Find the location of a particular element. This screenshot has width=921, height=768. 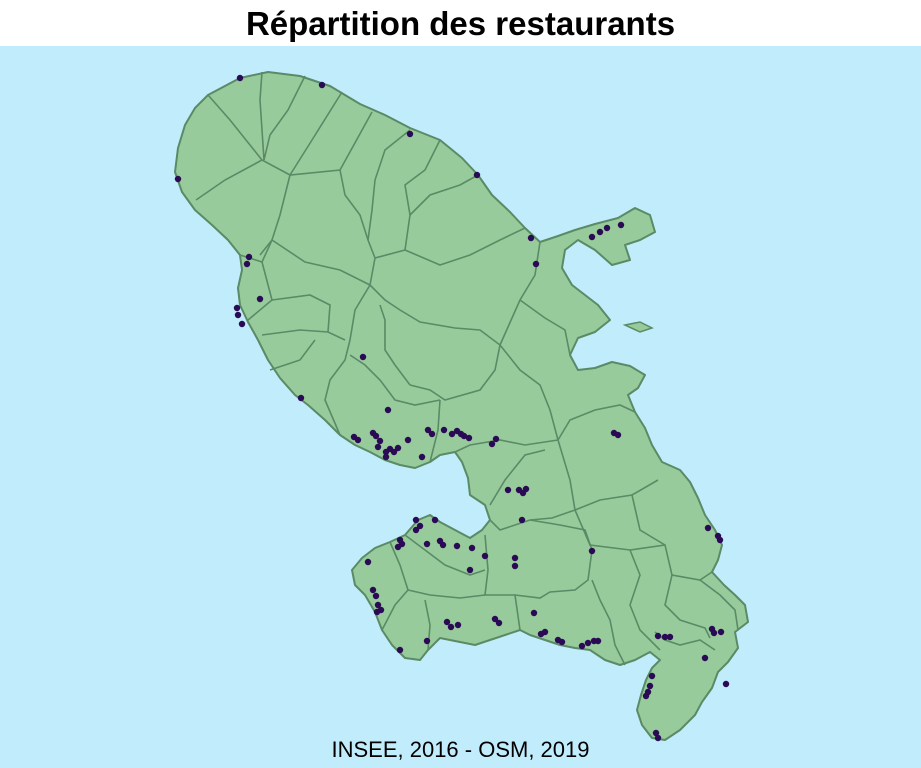

map-title: Répartition des restaurants is located at coordinates (460, 23).